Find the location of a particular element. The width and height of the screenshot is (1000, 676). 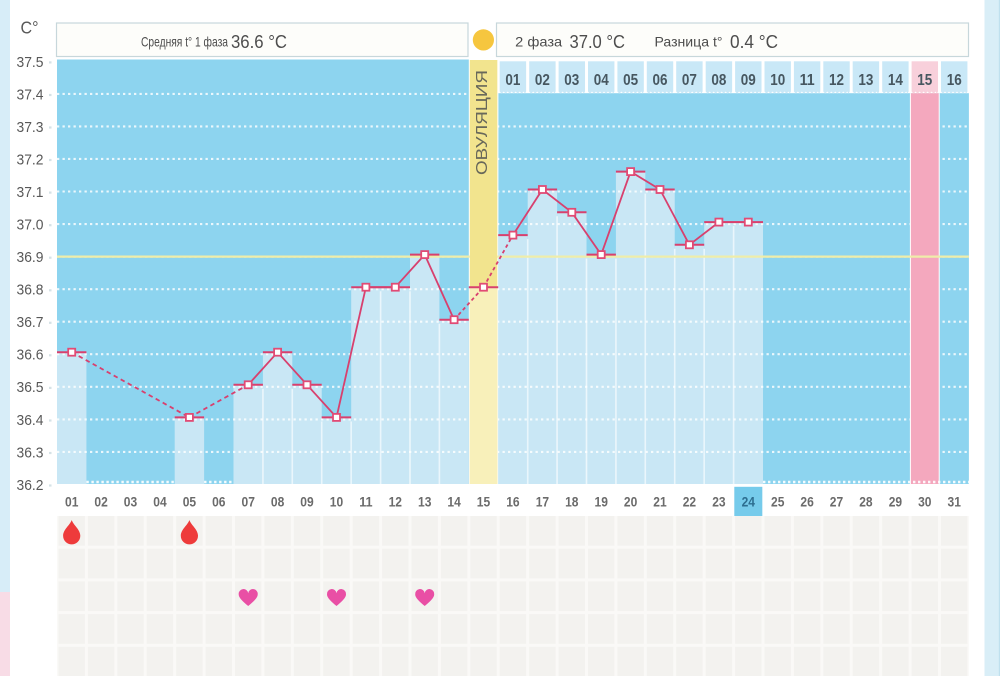

svg-text: 24 is located at coordinates (749, 501).